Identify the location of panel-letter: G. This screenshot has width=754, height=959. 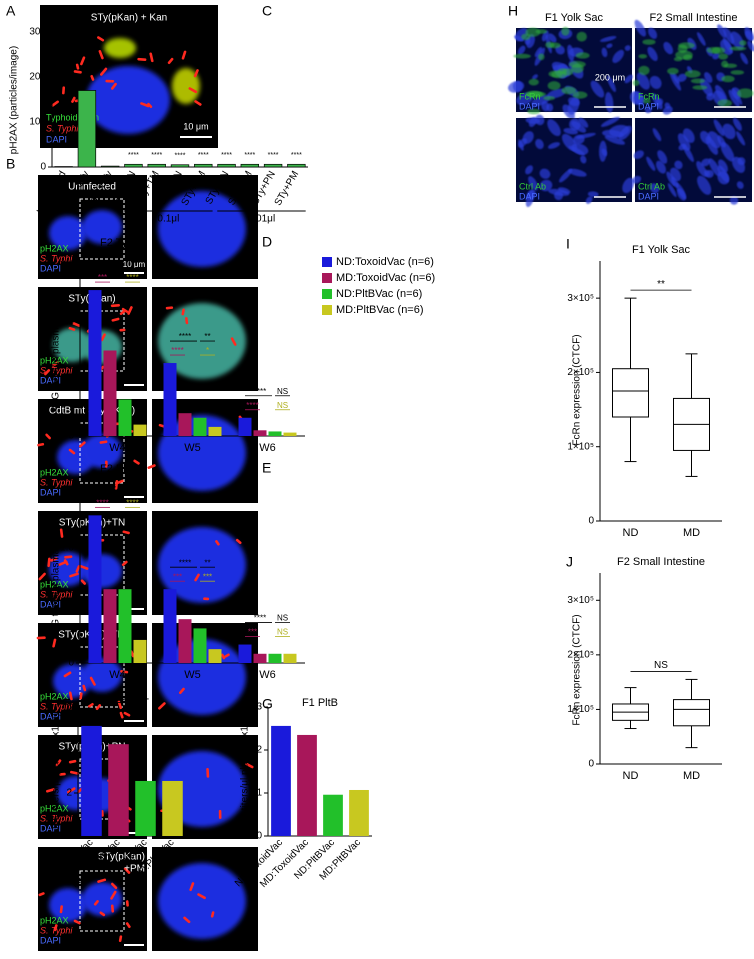
(267, 704).